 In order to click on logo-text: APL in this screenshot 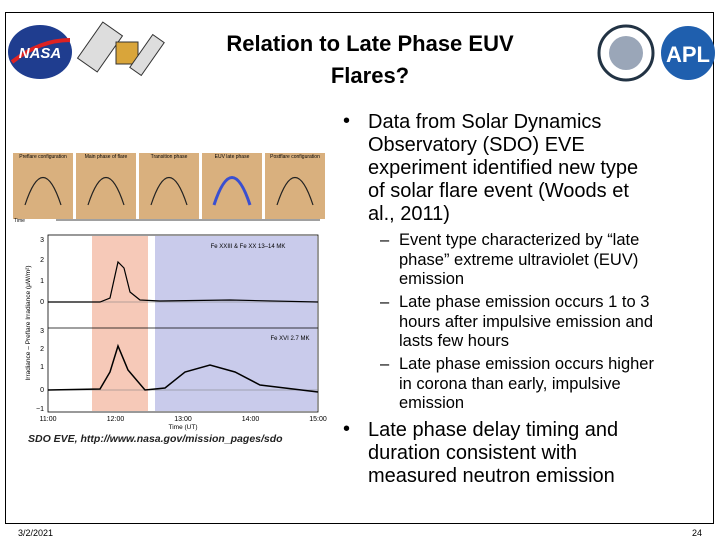, I will do `click(688, 54)`.